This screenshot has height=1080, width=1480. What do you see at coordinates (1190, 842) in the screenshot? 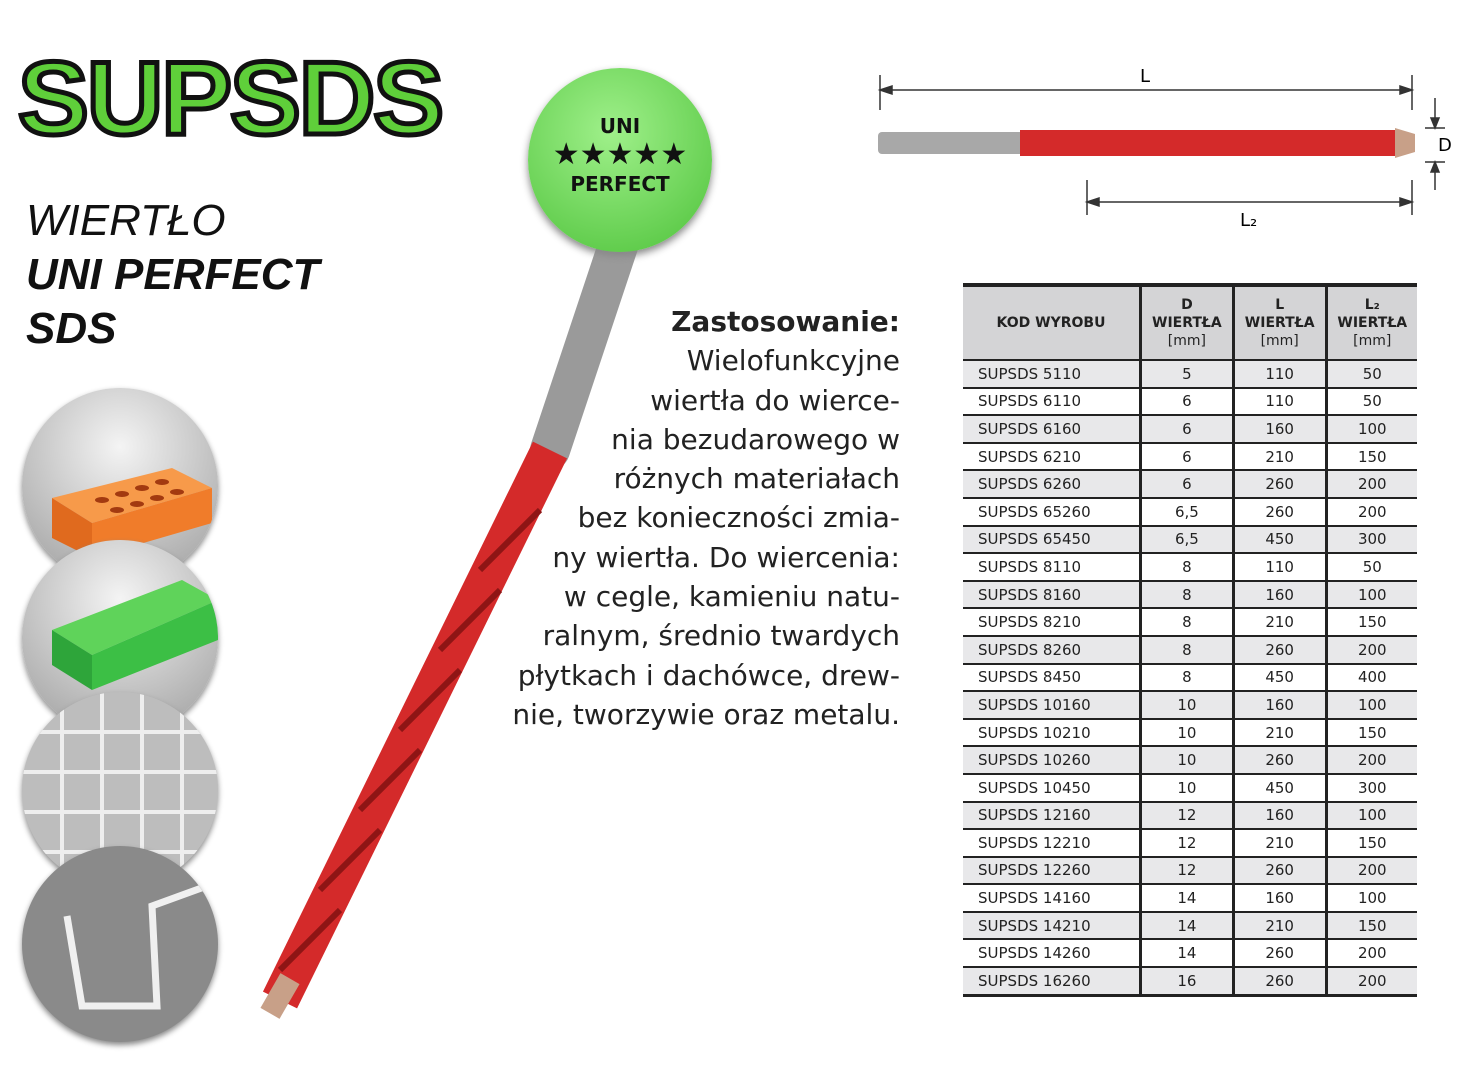
I see `table-row: SUPSDS 12210 12 210 150` at bounding box center [1190, 842].